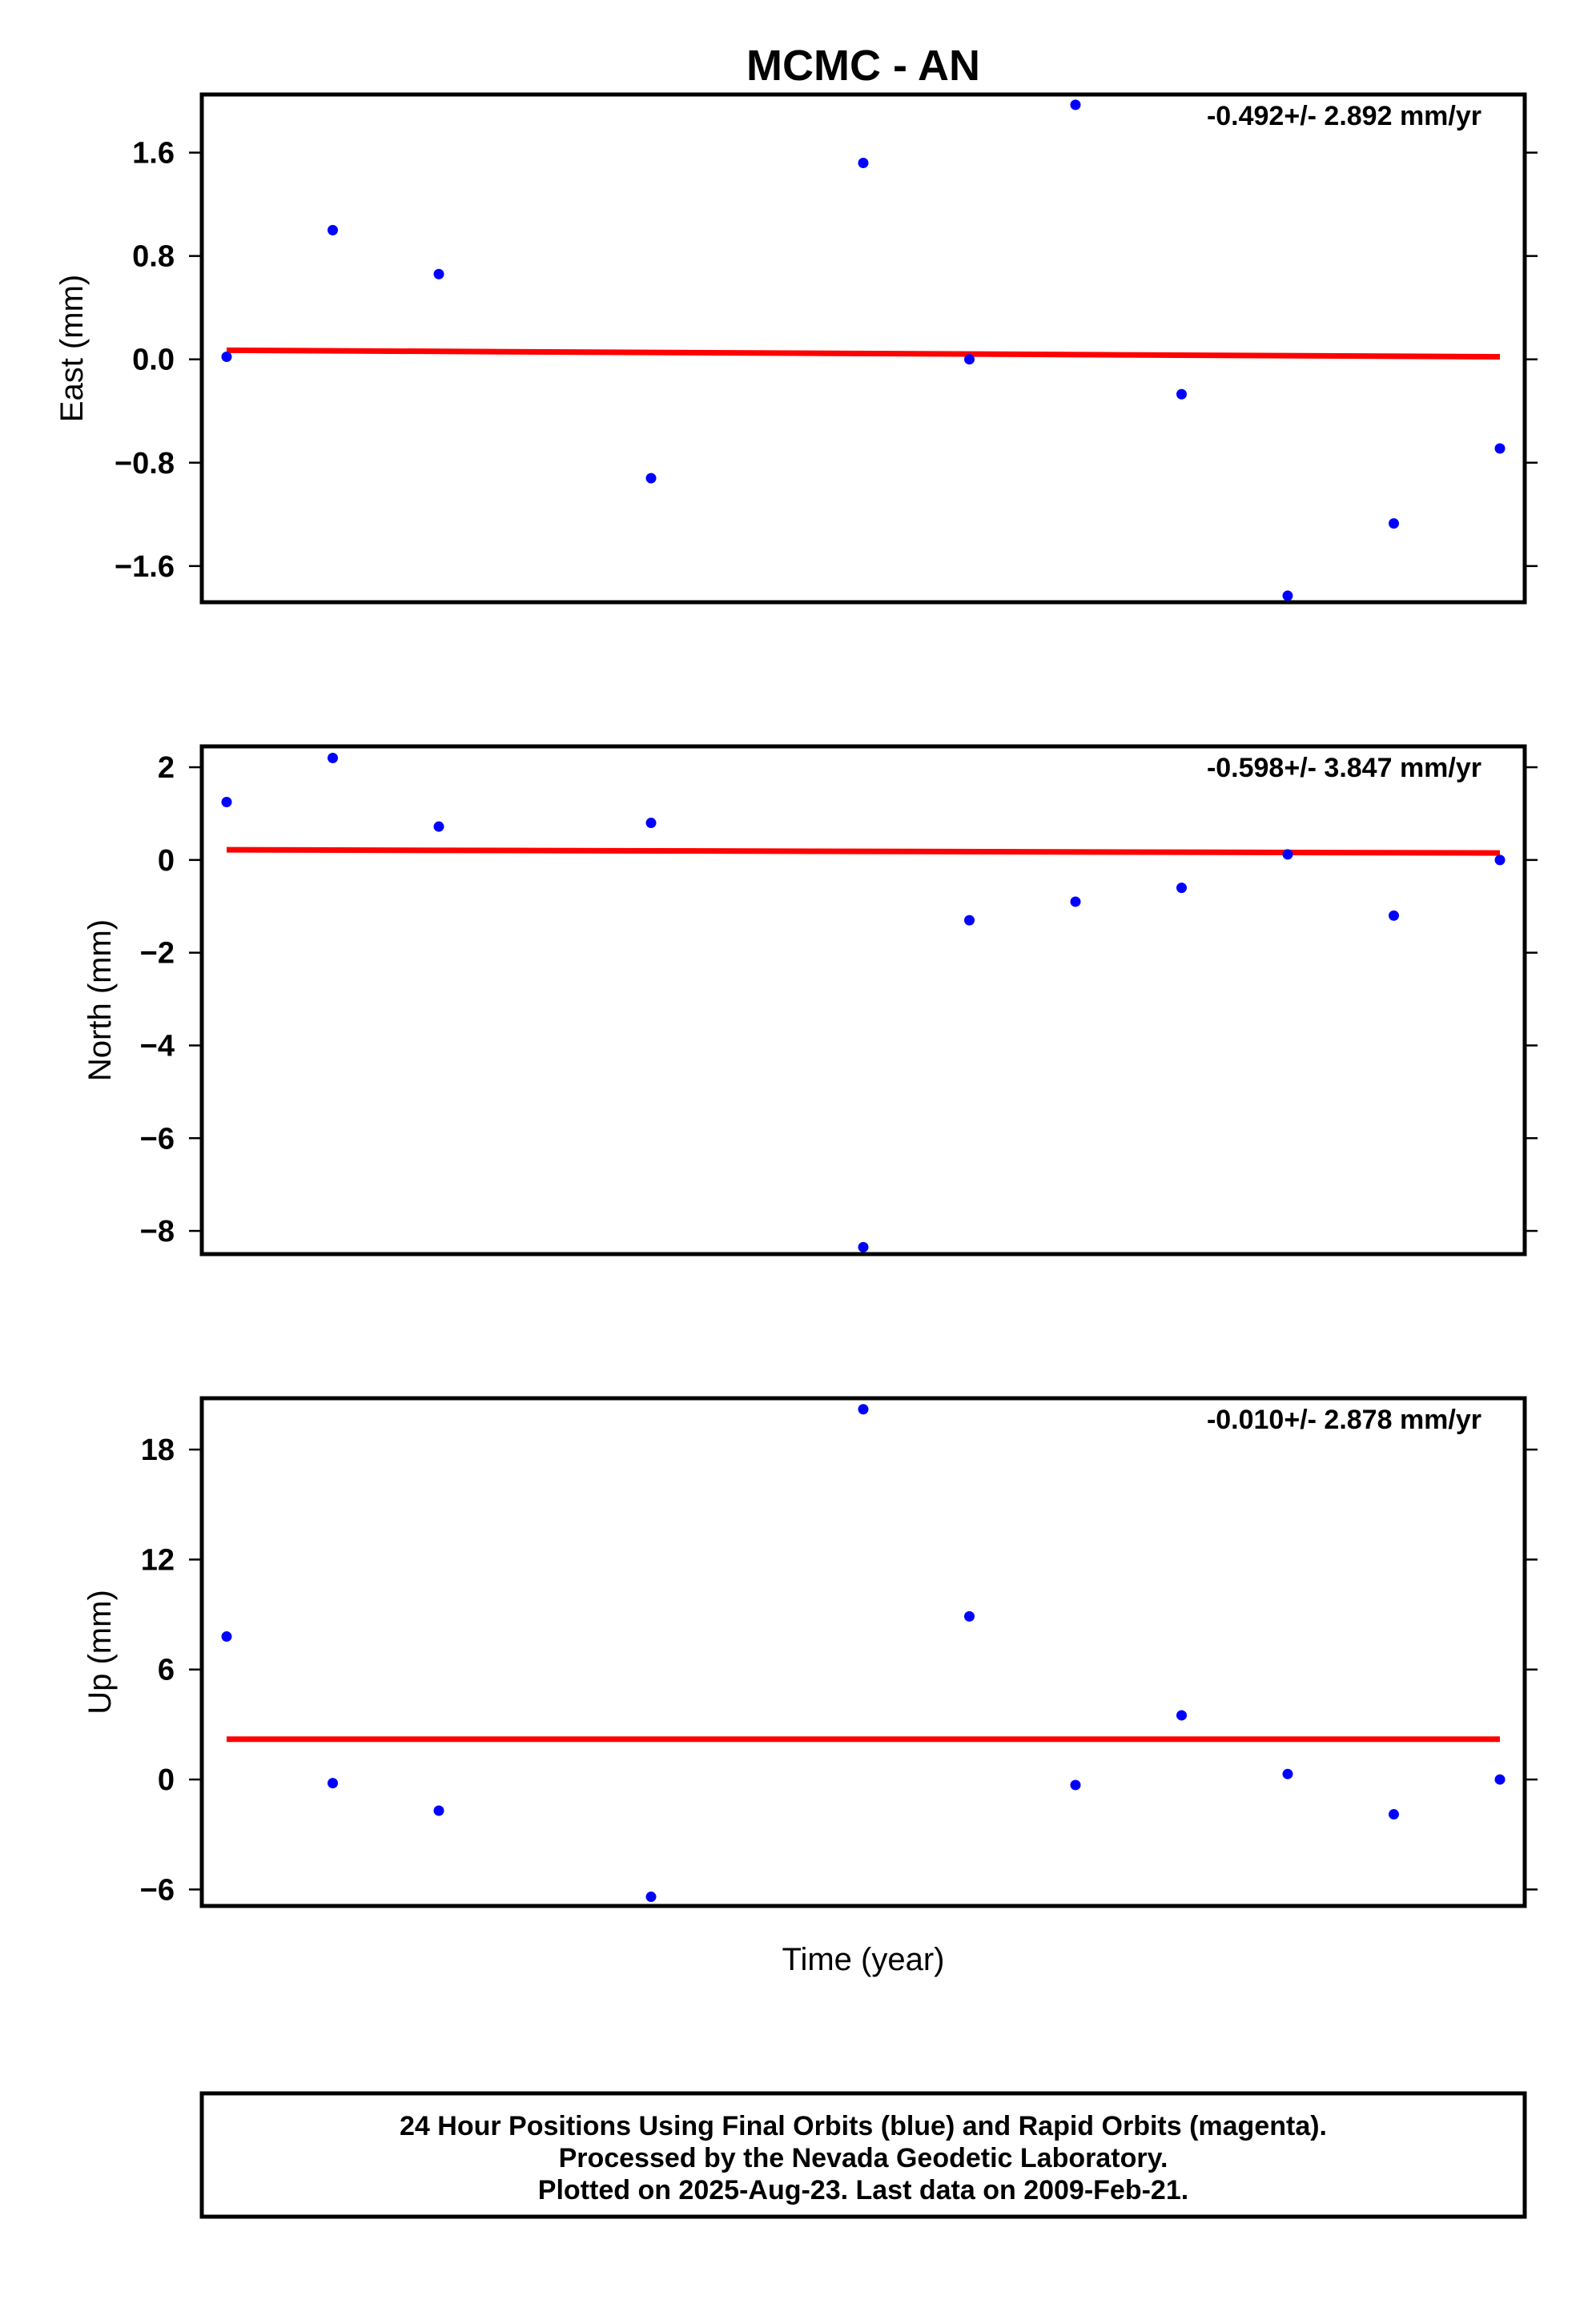 This screenshot has height=2324, width=1592. I want to click on north-ytick-label: −8, so click(158, 1231).